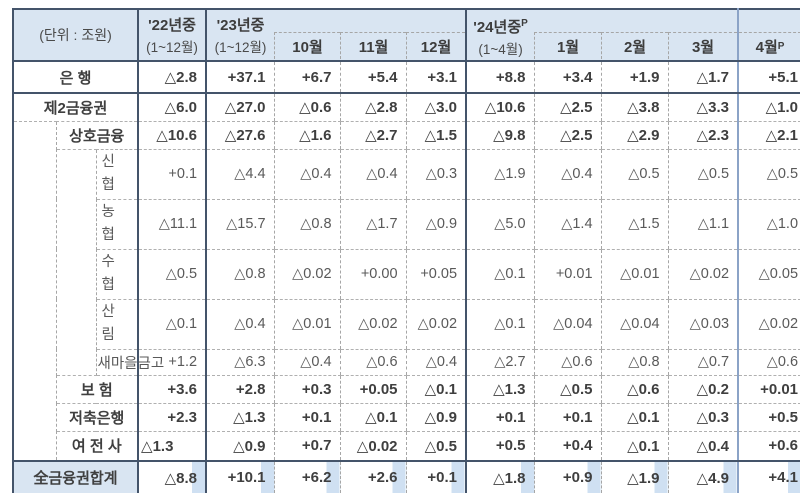 The width and height of the screenshot is (800, 493). I want to click on value-cell: △6.3, so click(240, 362).